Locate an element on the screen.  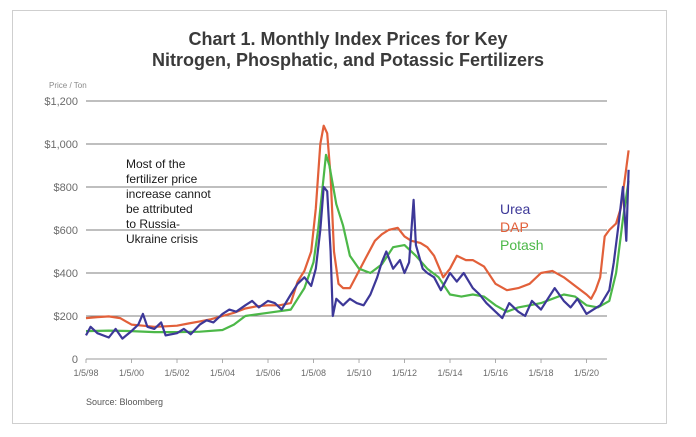
y-axis-ticks: 0 $200 $400 $600 $800 $1,000 $1,200 is located at coordinates (61, 231).